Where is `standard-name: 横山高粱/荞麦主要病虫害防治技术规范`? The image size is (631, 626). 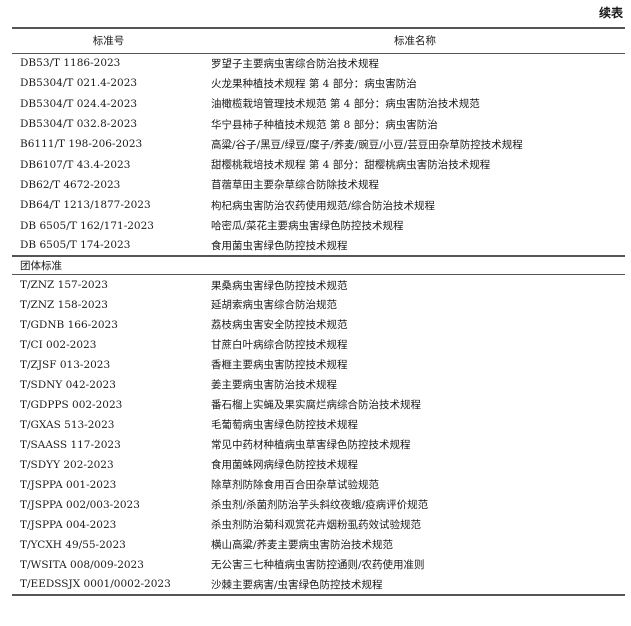 standard-name: 横山高粱/荞麦主要病虫害防治技术规范 is located at coordinates (302, 545).